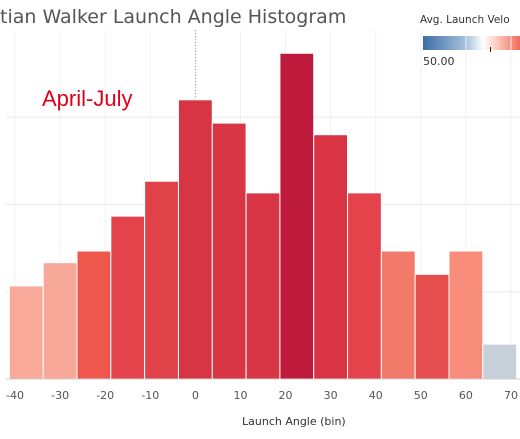  What do you see at coordinates (15, 395) in the screenshot?
I see `x-tick-label: -40` at bounding box center [15, 395].